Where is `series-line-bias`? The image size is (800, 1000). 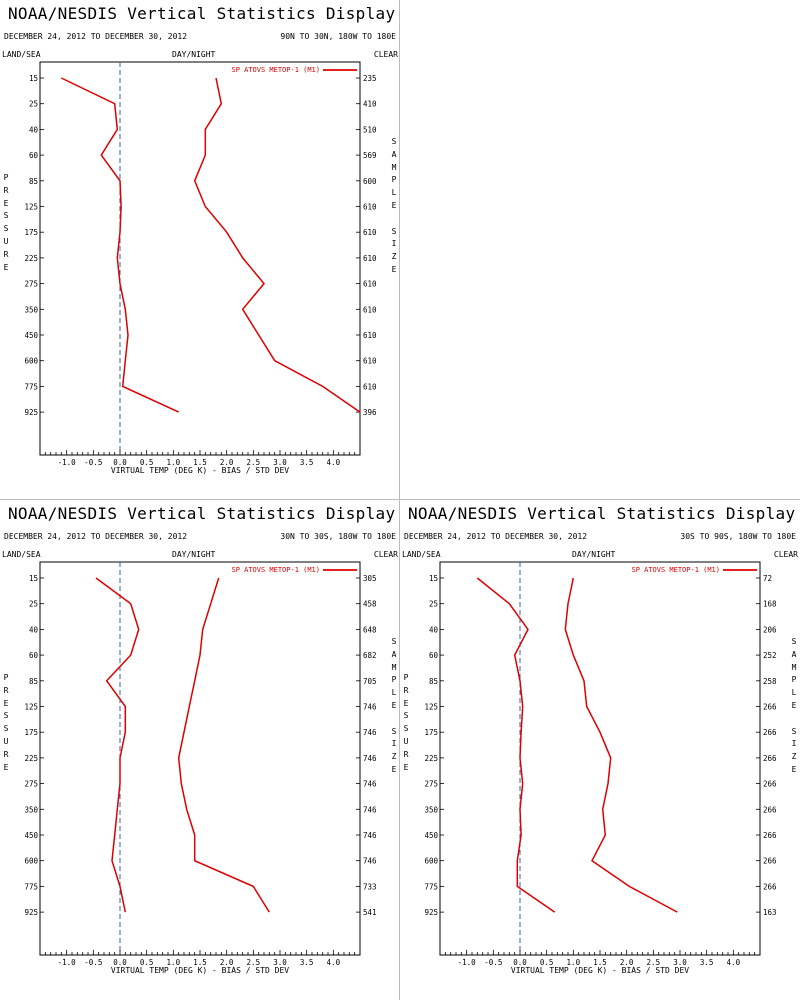 series-line-bias is located at coordinates (117, 745).